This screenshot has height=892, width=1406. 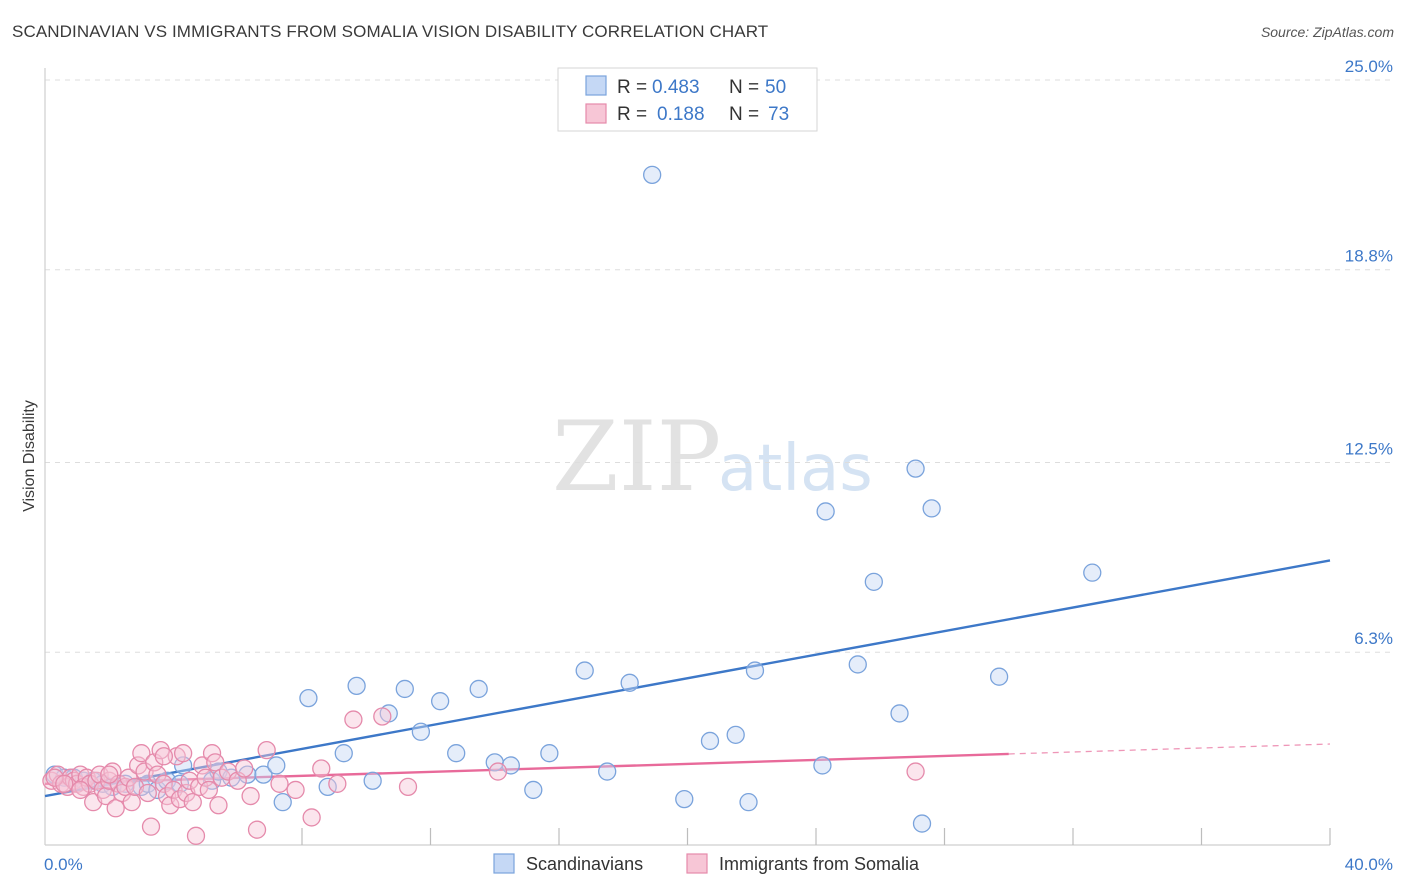 I want to click on watermark-atlas: atlas, so click(x=795, y=469).